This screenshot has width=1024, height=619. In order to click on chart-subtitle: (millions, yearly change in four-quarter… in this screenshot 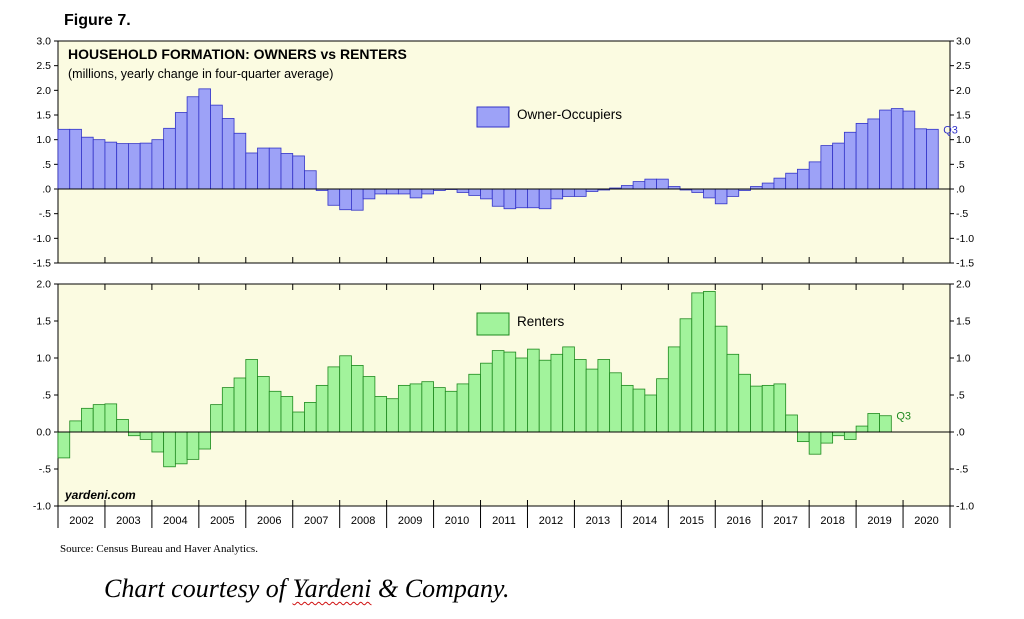, I will do `click(200, 74)`.